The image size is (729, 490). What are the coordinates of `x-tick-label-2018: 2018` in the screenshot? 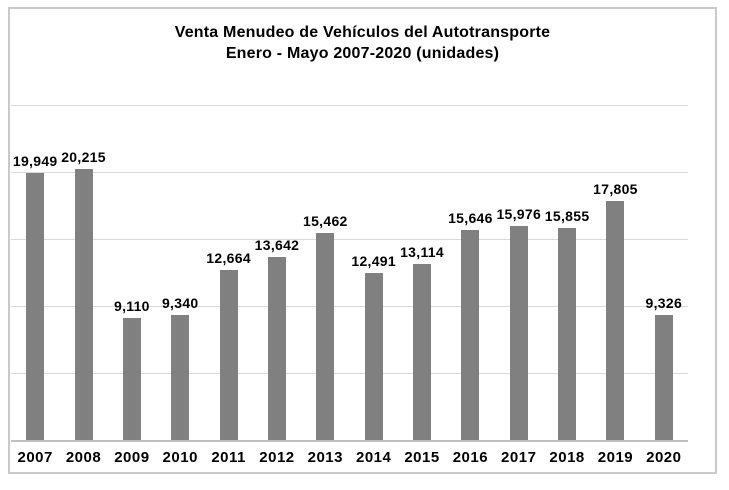 It's located at (567, 457).